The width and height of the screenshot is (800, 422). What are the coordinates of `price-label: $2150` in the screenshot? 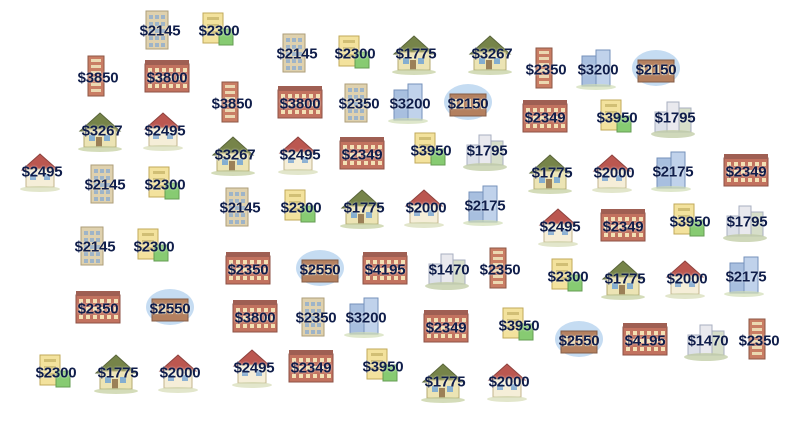 It's located at (656, 70).